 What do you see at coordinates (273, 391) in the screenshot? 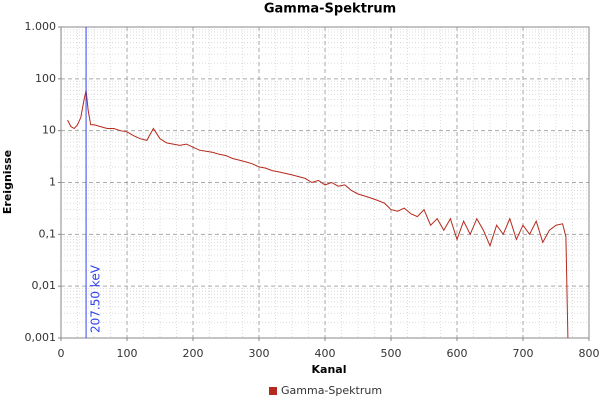
I see `legend-swatch` at bounding box center [273, 391].